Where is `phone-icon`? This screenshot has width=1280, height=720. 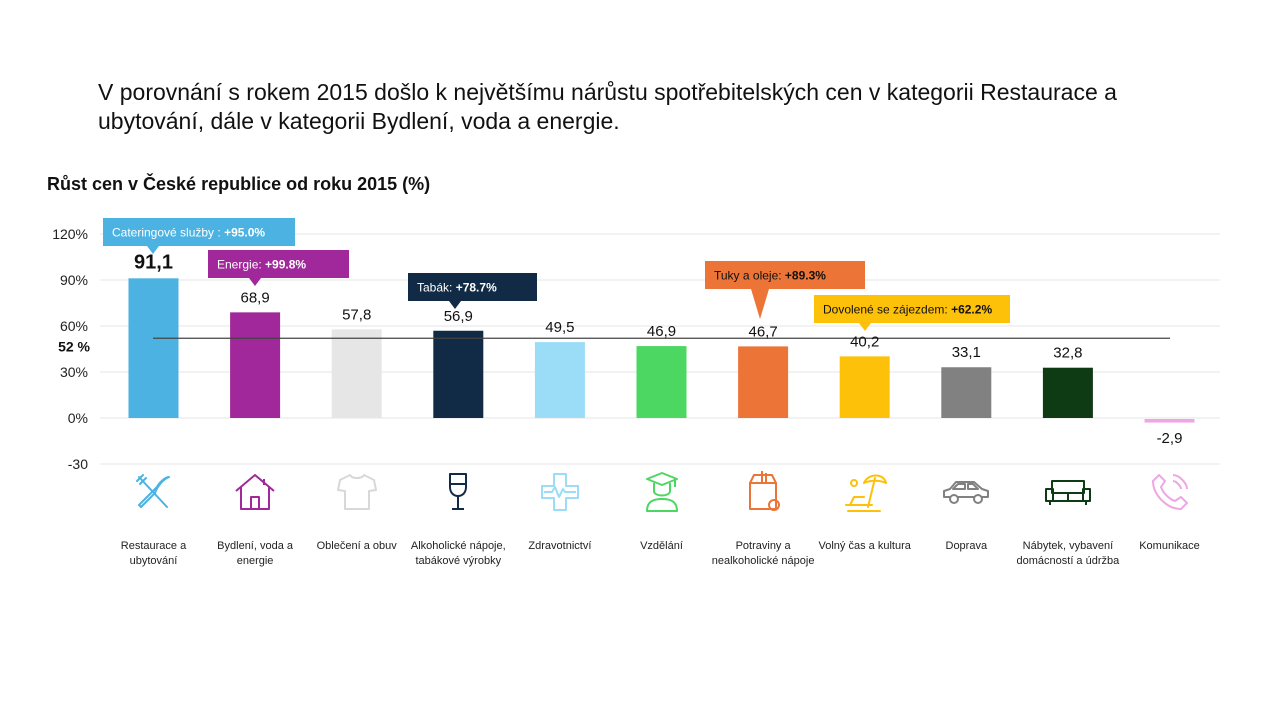 phone-icon is located at coordinates (1170, 492).